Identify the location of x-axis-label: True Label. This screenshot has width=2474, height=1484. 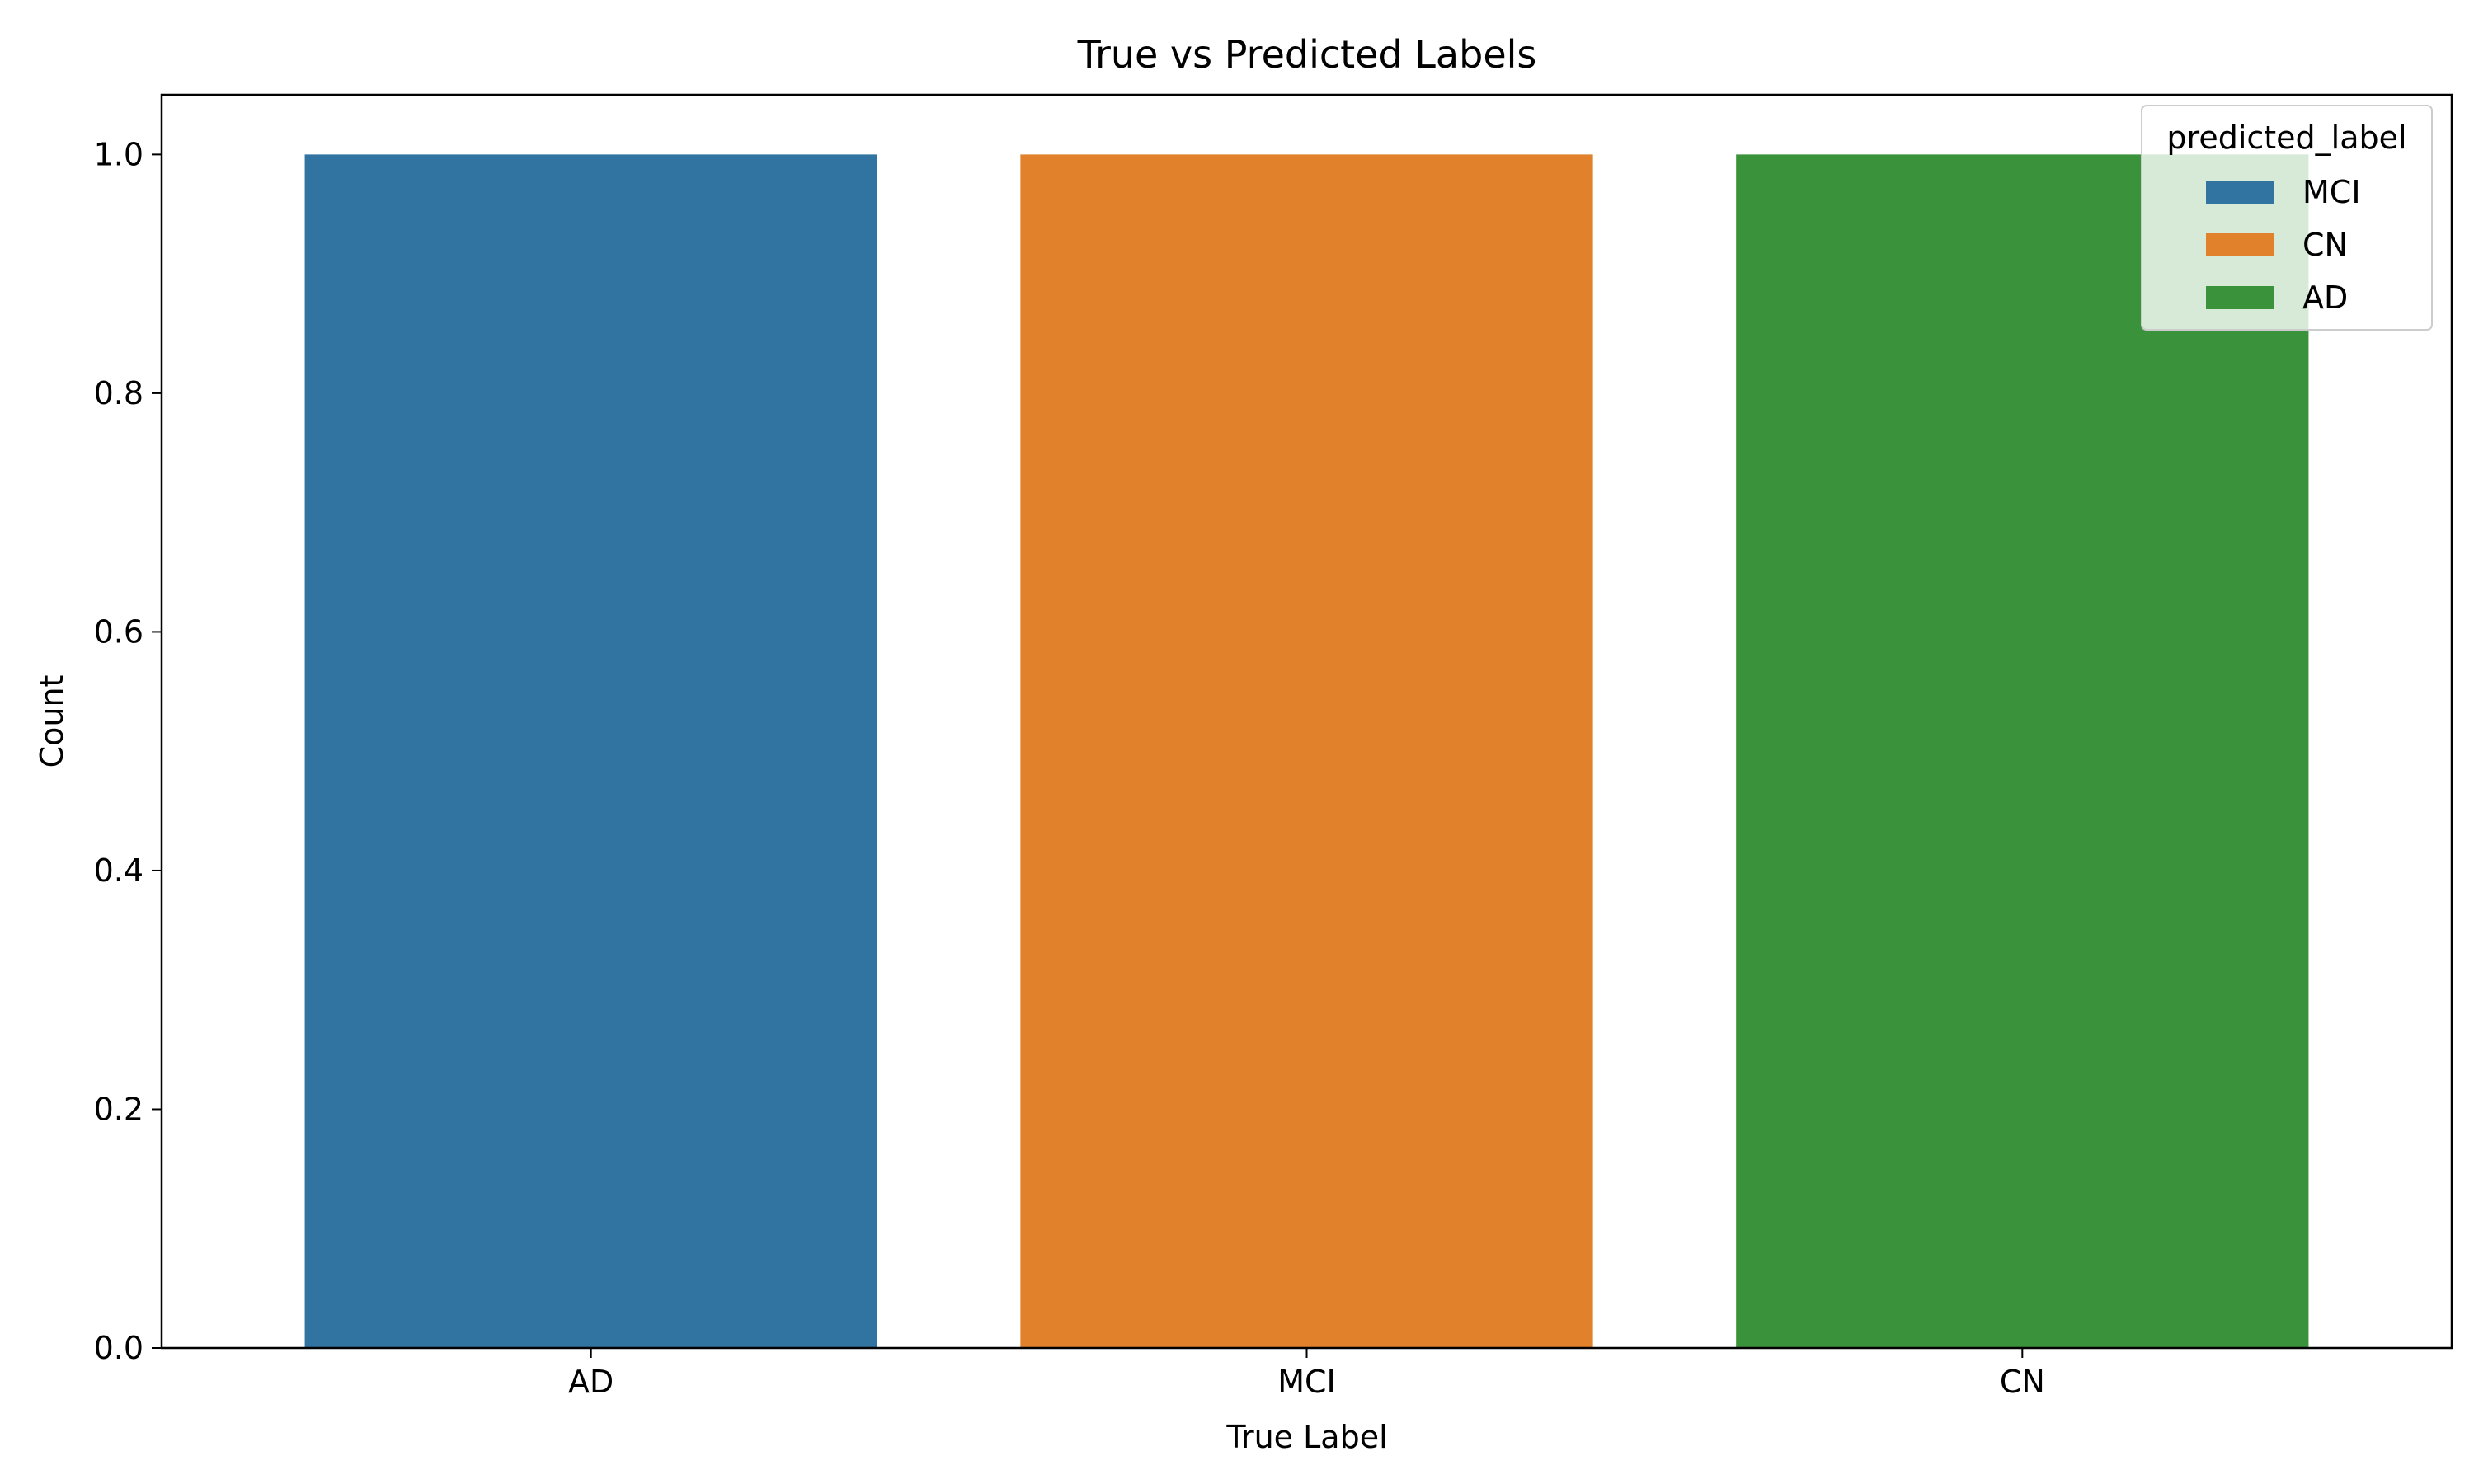
(1306, 1437).